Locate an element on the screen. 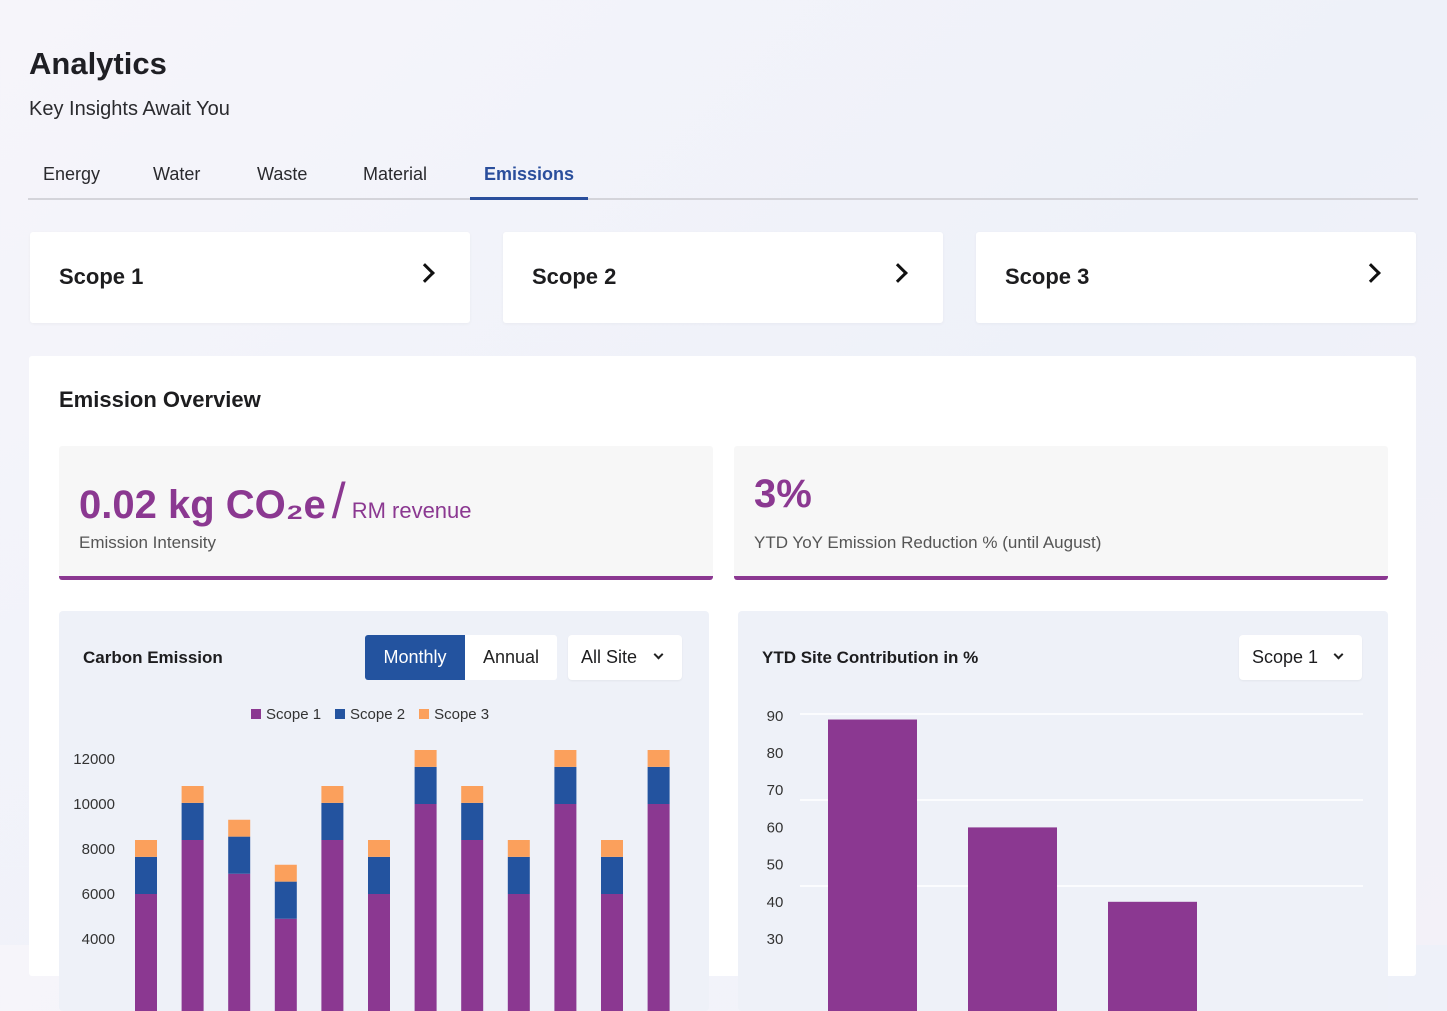 This screenshot has height=1011, width=1447. site-select: All Site is located at coordinates (625, 657).